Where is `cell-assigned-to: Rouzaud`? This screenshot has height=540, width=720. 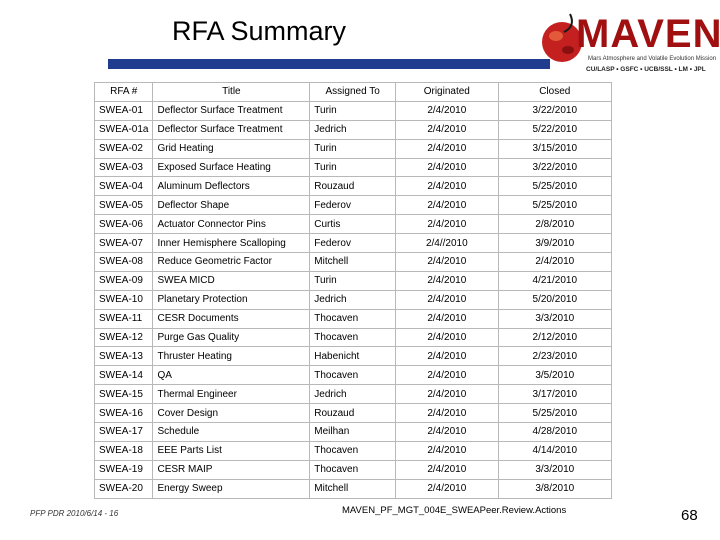 cell-assigned-to: Rouzaud is located at coordinates (353, 186).